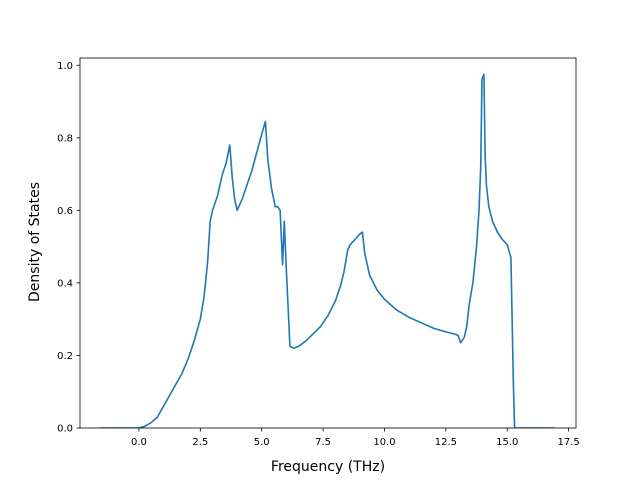  I want to click on x-axis-label: Frequency (THz), so click(328, 467).